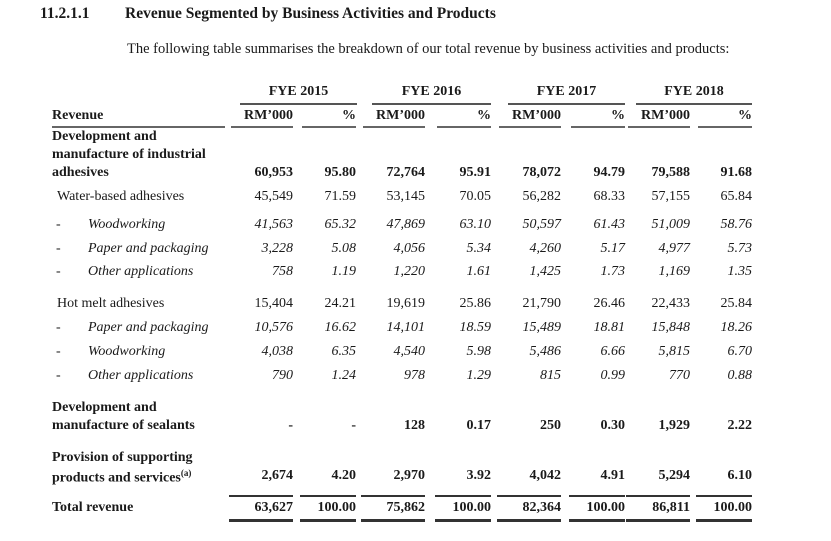  Describe the element at coordinates (542, 224) in the screenshot. I see `table-cell: 50,597` at that location.